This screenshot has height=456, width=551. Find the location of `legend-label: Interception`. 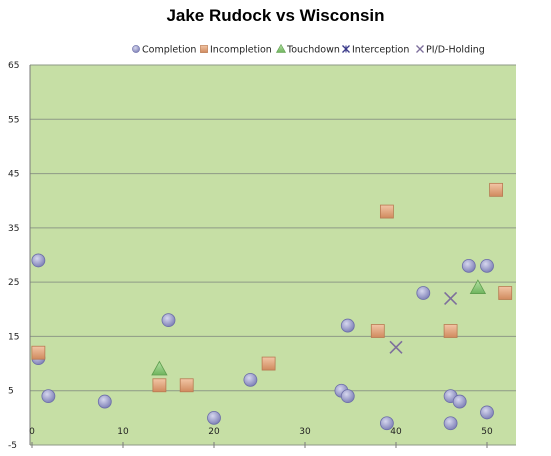

legend-label: Interception is located at coordinates (380, 50).